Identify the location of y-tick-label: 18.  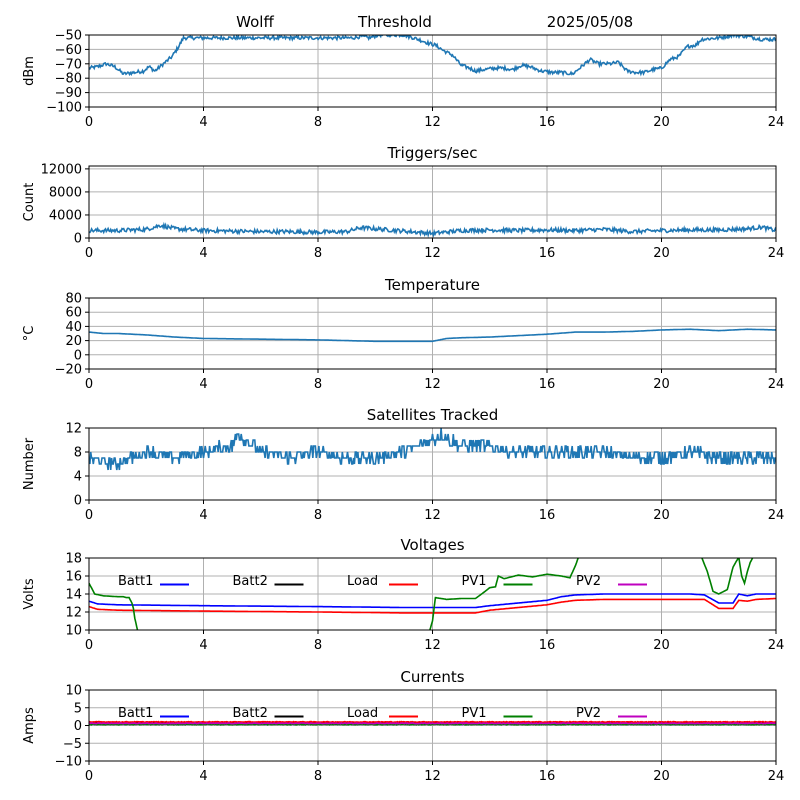
(73, 559).